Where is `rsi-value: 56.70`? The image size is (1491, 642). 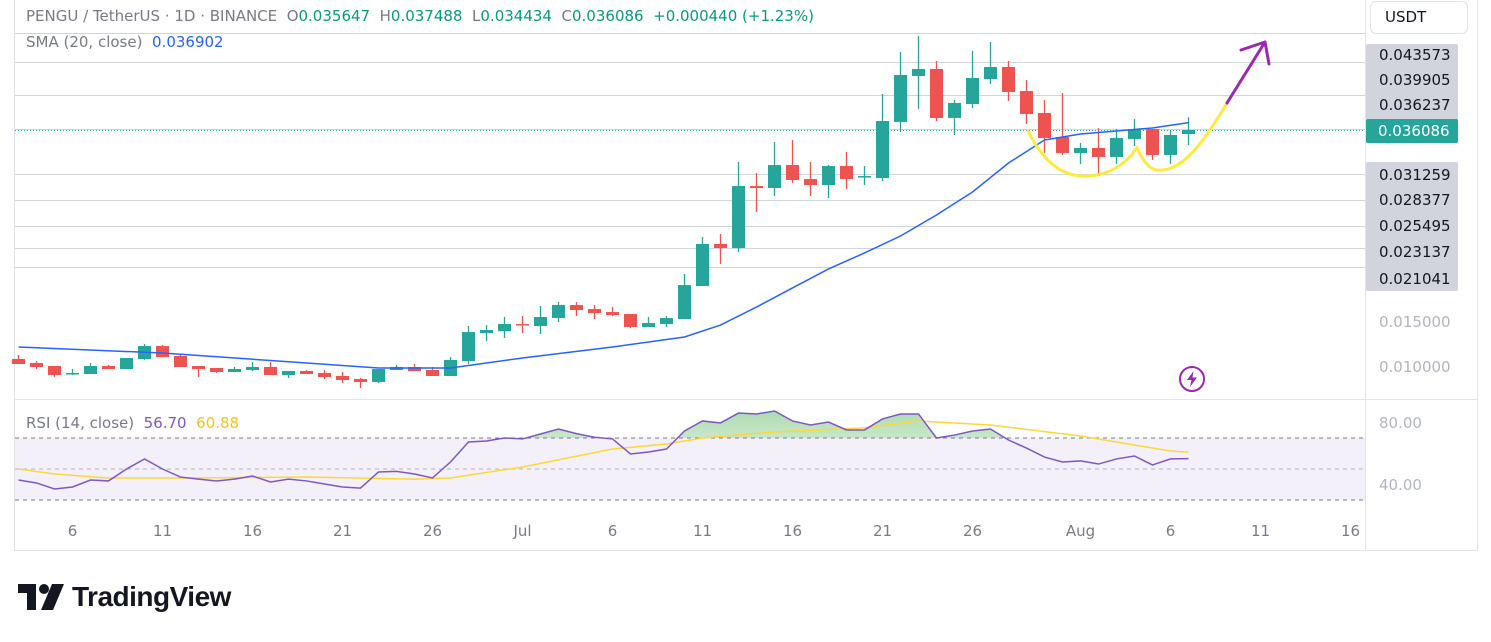 rsi-value: 56.70 is located at coordinates (165, 423).